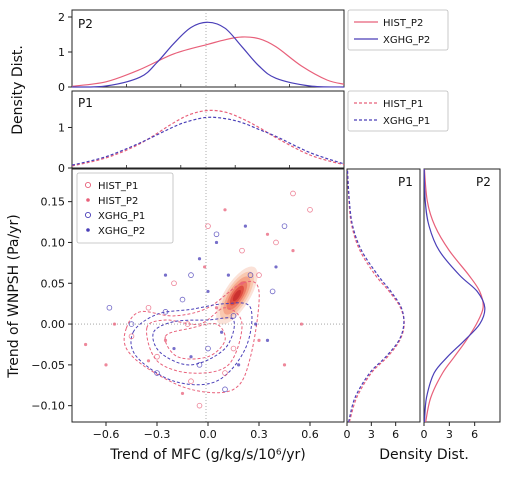 The height and width of the screenshot is (480, 523). Describe the element at coordinates (106, 434) in the screenshot. I see `x-tick-label: −0.6` at that location.